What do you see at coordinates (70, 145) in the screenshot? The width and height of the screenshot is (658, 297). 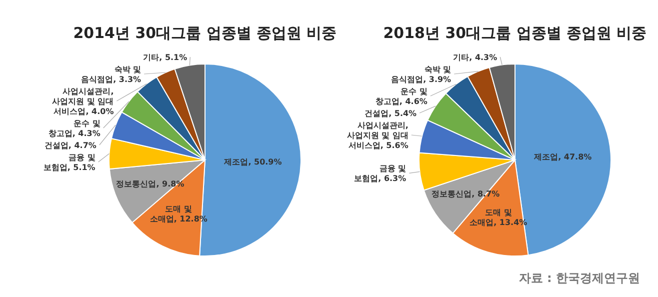 I see `slice-label: 건설업, 4.7%` at bounding box center [70, 145].